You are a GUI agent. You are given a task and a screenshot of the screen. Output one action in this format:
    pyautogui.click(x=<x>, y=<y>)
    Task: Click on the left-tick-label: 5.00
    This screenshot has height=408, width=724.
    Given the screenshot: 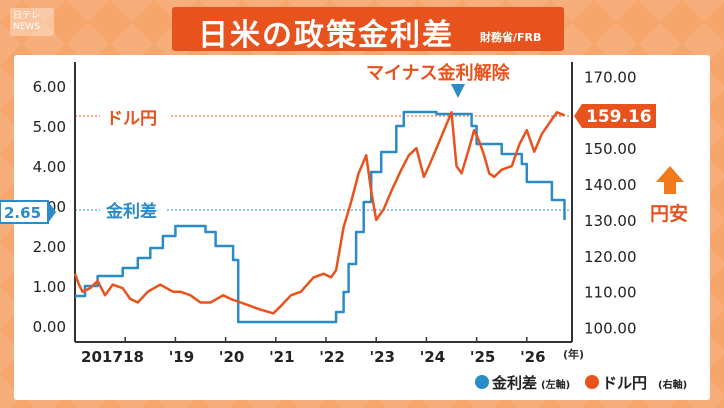 What is the action you would take?
    pyautogui.click(x=49, y=127)
    